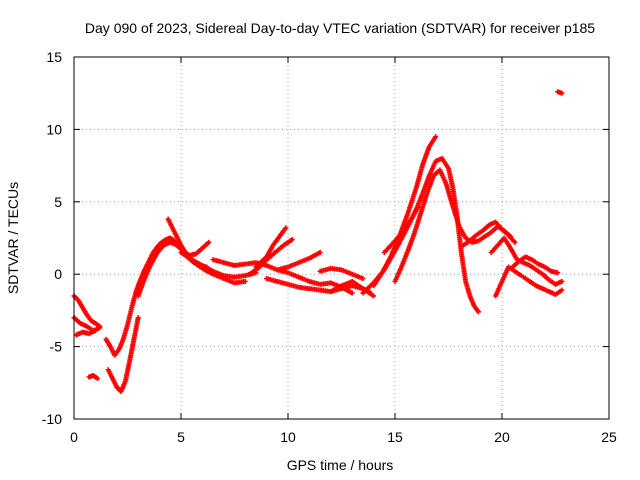  I want to click on y-tick-label: 0, so click(58, 274).